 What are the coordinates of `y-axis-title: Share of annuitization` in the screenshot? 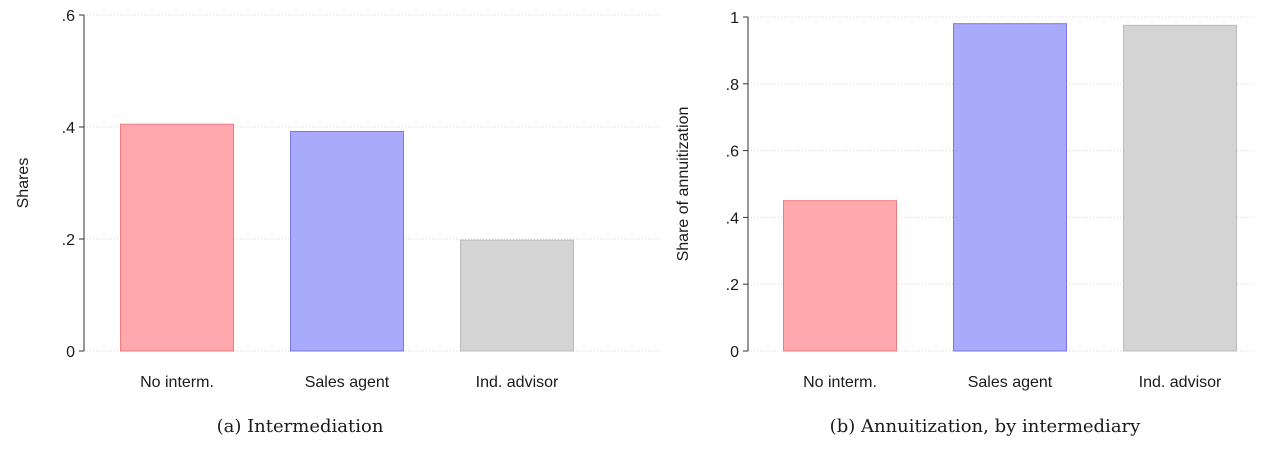 It's located at (683, 184).